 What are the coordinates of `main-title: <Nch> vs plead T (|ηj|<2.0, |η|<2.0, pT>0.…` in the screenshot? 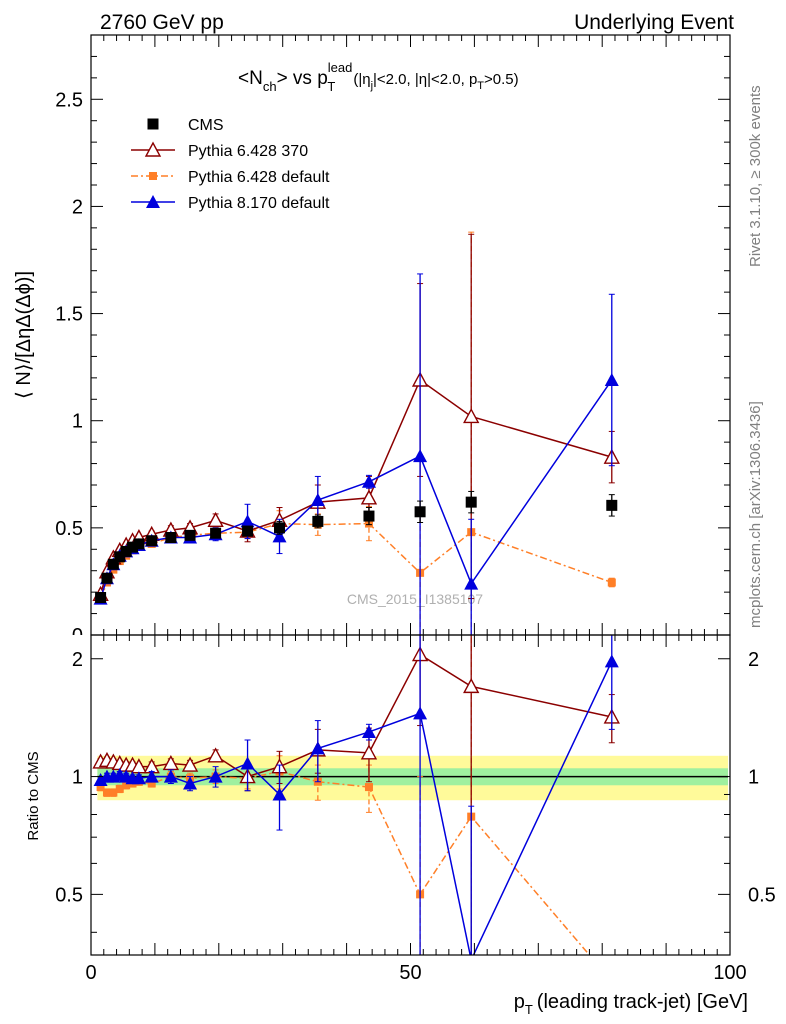 It's located at (378, 77).